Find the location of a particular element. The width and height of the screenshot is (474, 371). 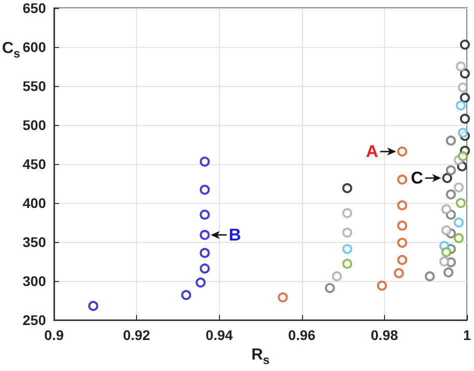

x-tick-label: 0.96 is located at coordinates (302, 335).